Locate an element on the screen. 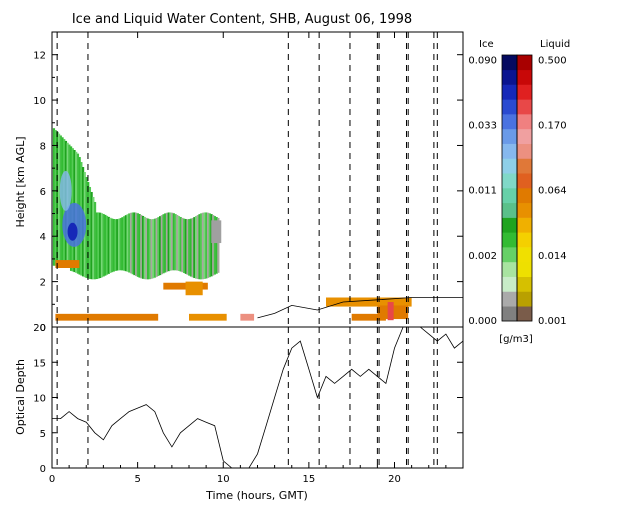 The image size is (640, 512). time-tick-label: 10 is located at coordinates (223, 479).